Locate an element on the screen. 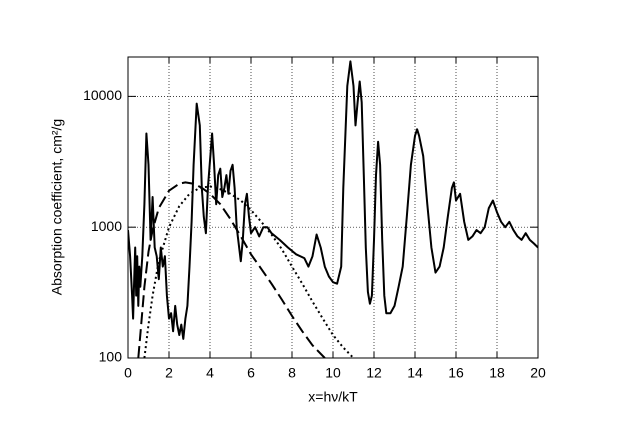 This screenshot has width=619, height=442. y-tick-label: 10000 is located at coordinates (102, 95).